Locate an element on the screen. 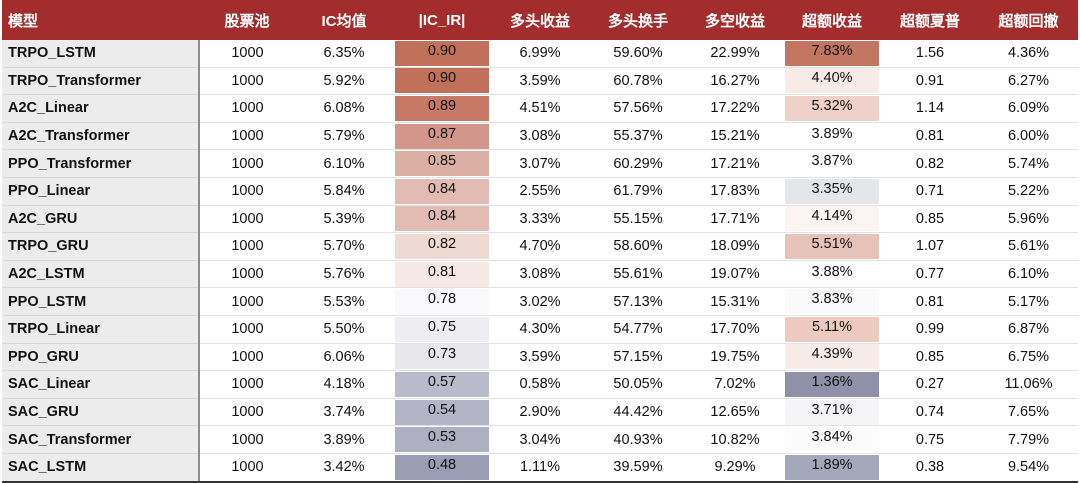 The height and width of the screenshot is (483, 1080). cell-long-turnover: 57.13% is located at coordinates (638, 301).